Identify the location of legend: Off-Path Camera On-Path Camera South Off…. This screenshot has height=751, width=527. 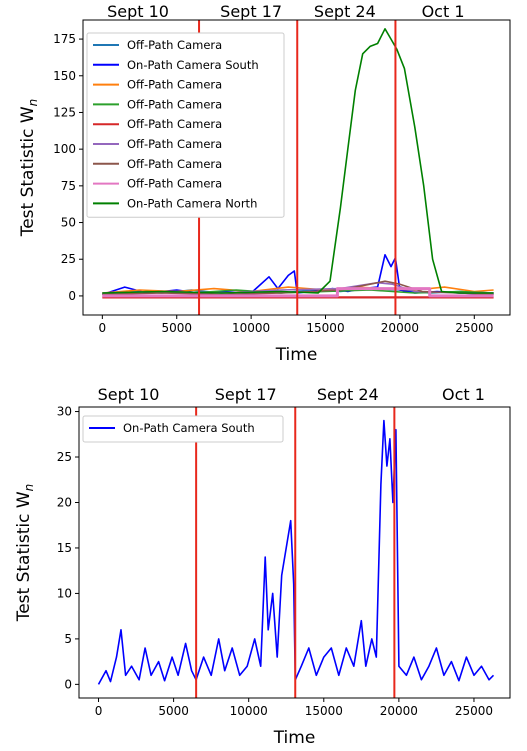
(185, 125).